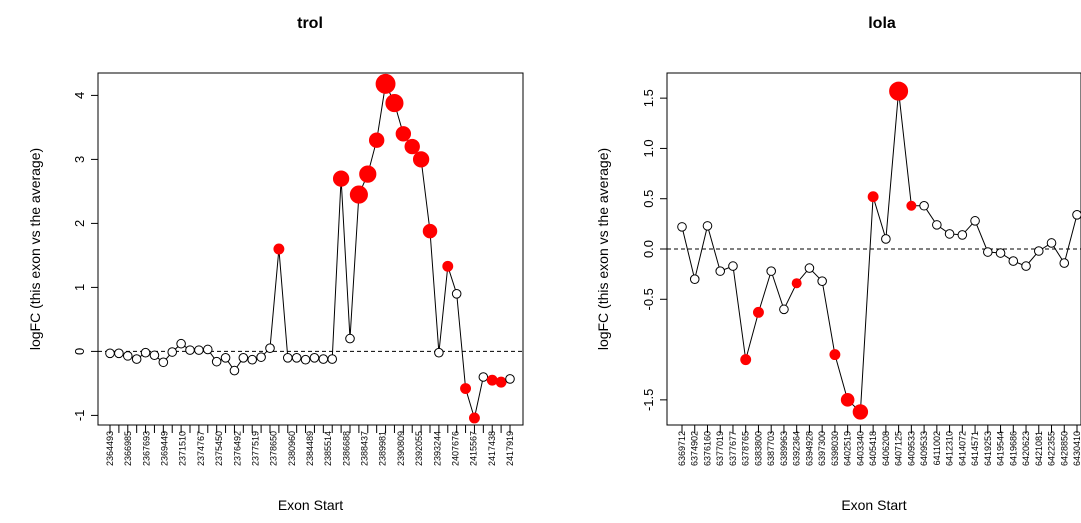 This screenshot has height=523, width=1081. I want to click on x-tick-label: 6428850, so click(1064, 448).